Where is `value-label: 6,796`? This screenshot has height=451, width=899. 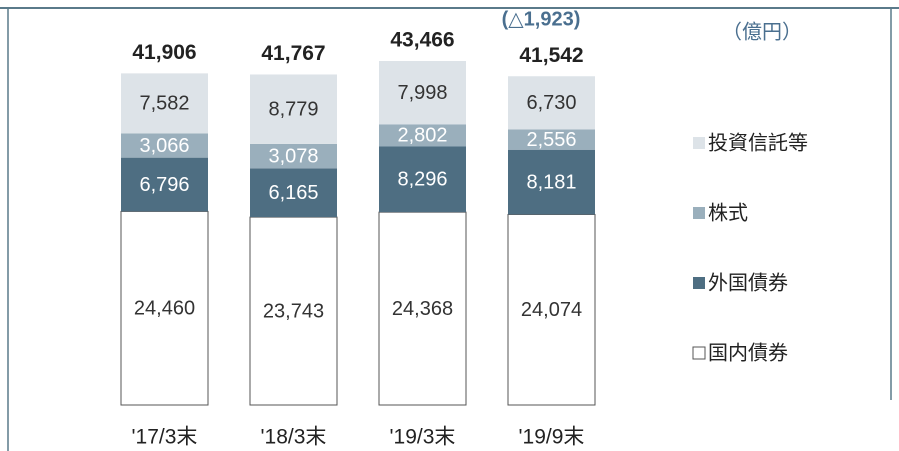
value-label: 6,796 is located at coordinates (164, 185).